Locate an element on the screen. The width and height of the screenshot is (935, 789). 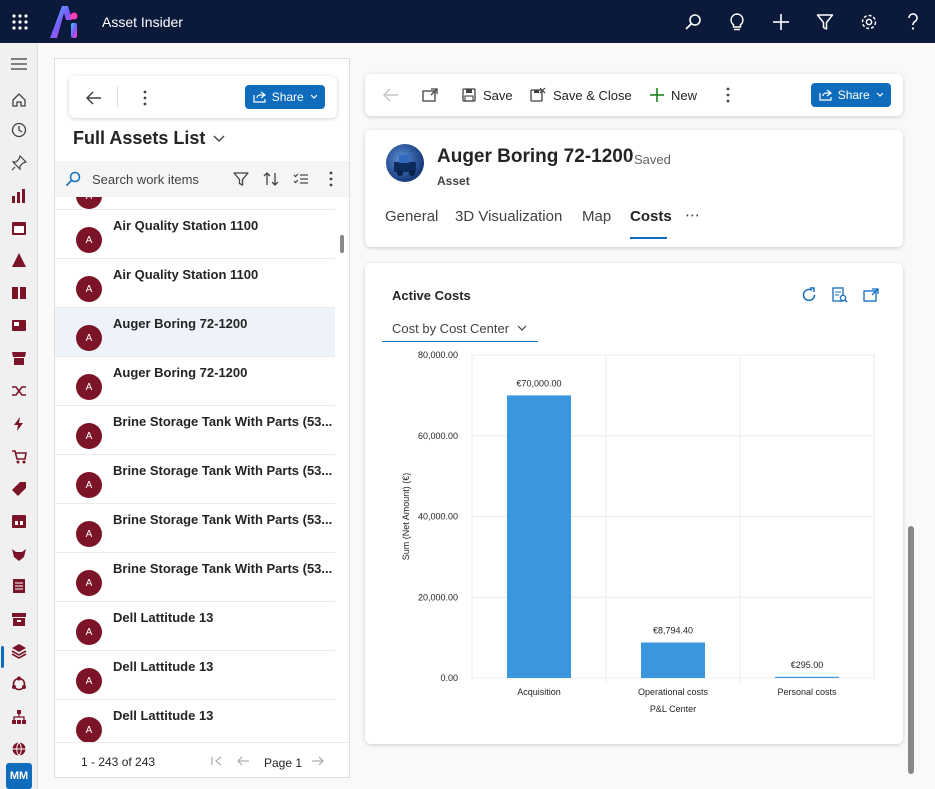
previous-page-icon is located at coordinates (243, 761).